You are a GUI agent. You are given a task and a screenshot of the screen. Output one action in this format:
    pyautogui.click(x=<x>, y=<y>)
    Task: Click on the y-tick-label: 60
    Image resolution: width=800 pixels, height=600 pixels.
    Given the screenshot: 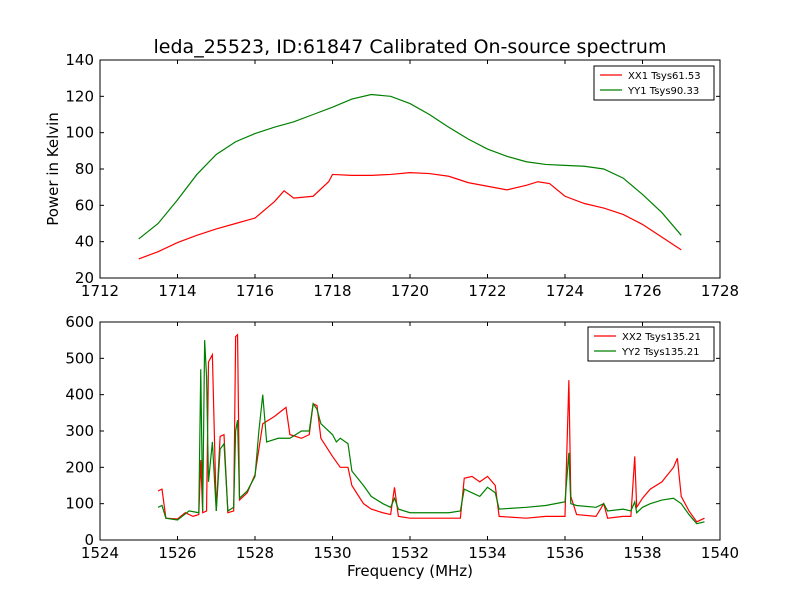 What is the action you would take?
    pyautogui.click(x=84, y=205)
    